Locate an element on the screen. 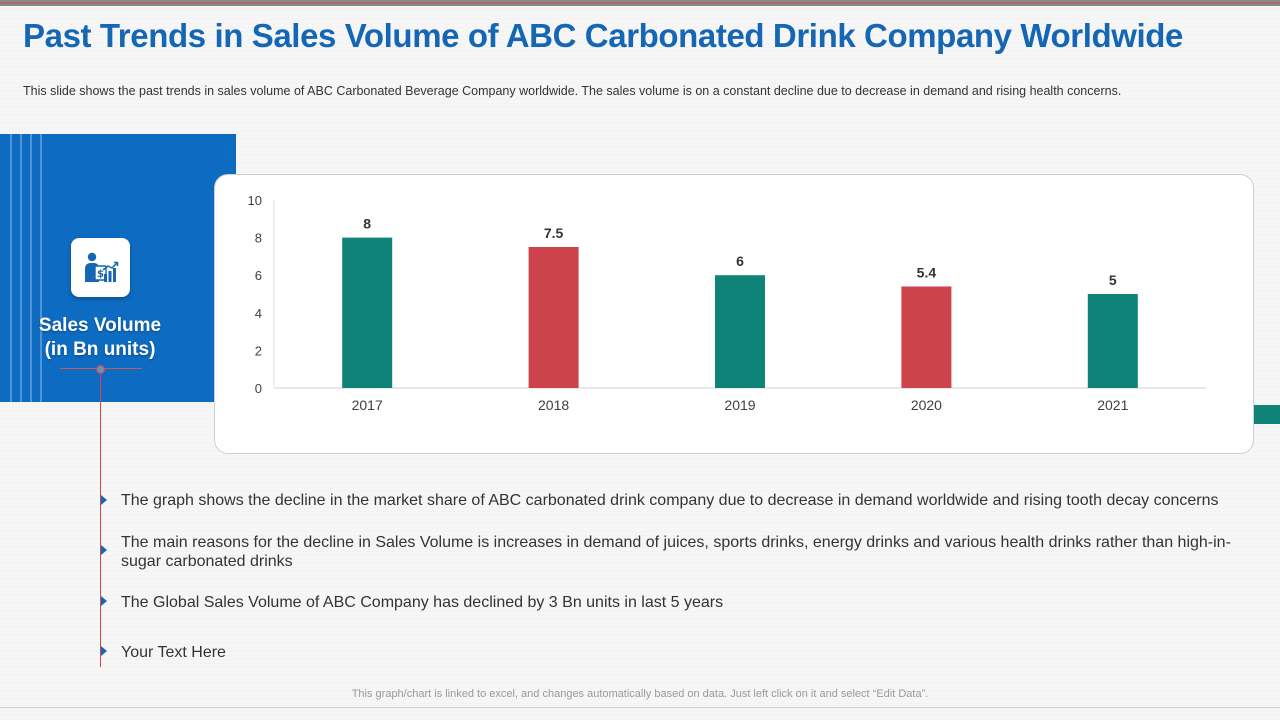  data-label: 8 is located at coordinates (367, 224).